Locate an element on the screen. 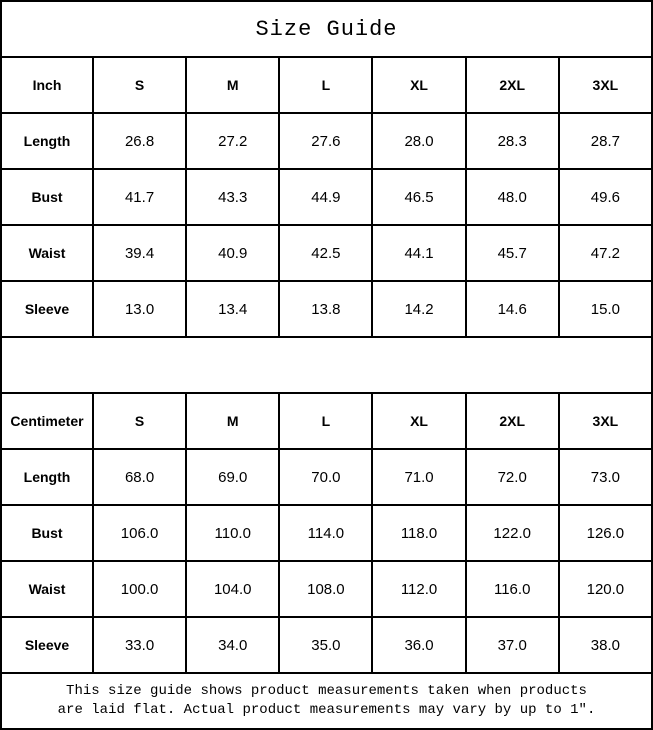 Image resolution: width=653 pixels, height=730 pixels. size-value: 71.0 is located at coordinates (419, 477).